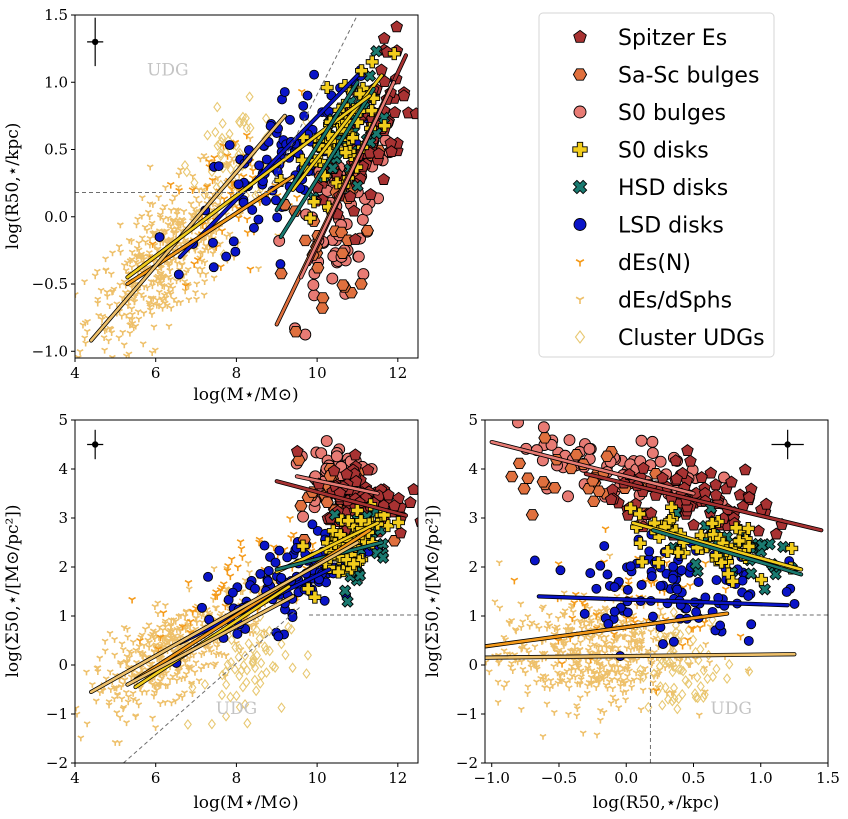 The height and width of the screenshot is (819, 848). What do you see at coordinates (761, 778) in the screenshot?
I see `x-tick-label: 1.0` at bounding box center [761, 778].